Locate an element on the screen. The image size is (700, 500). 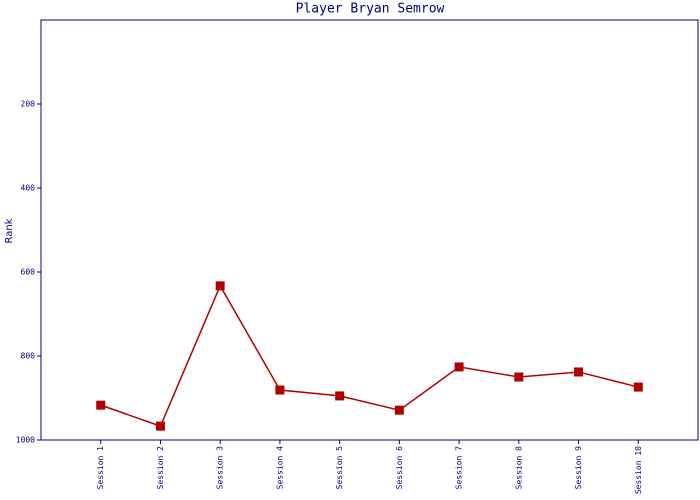
x-tick-label: Session 9 is located at coordinates (578, 468).